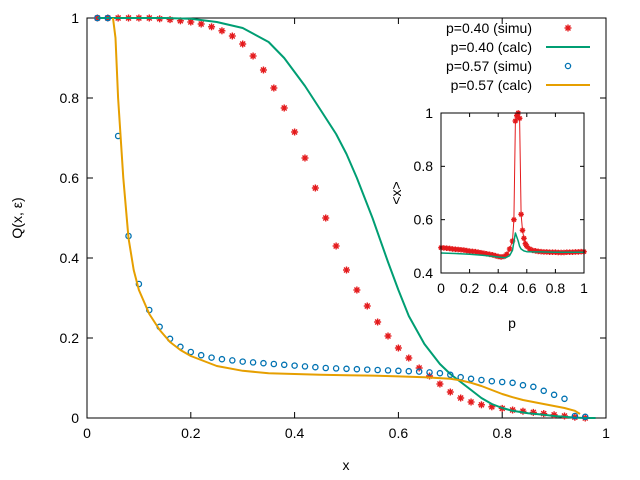 Image resolution: width=640 pixels, height=480 pixels. What do you see at coordinates (512, 185) in the screenshot?
I see `inset-series-layer` at bounding box center [512, 185].